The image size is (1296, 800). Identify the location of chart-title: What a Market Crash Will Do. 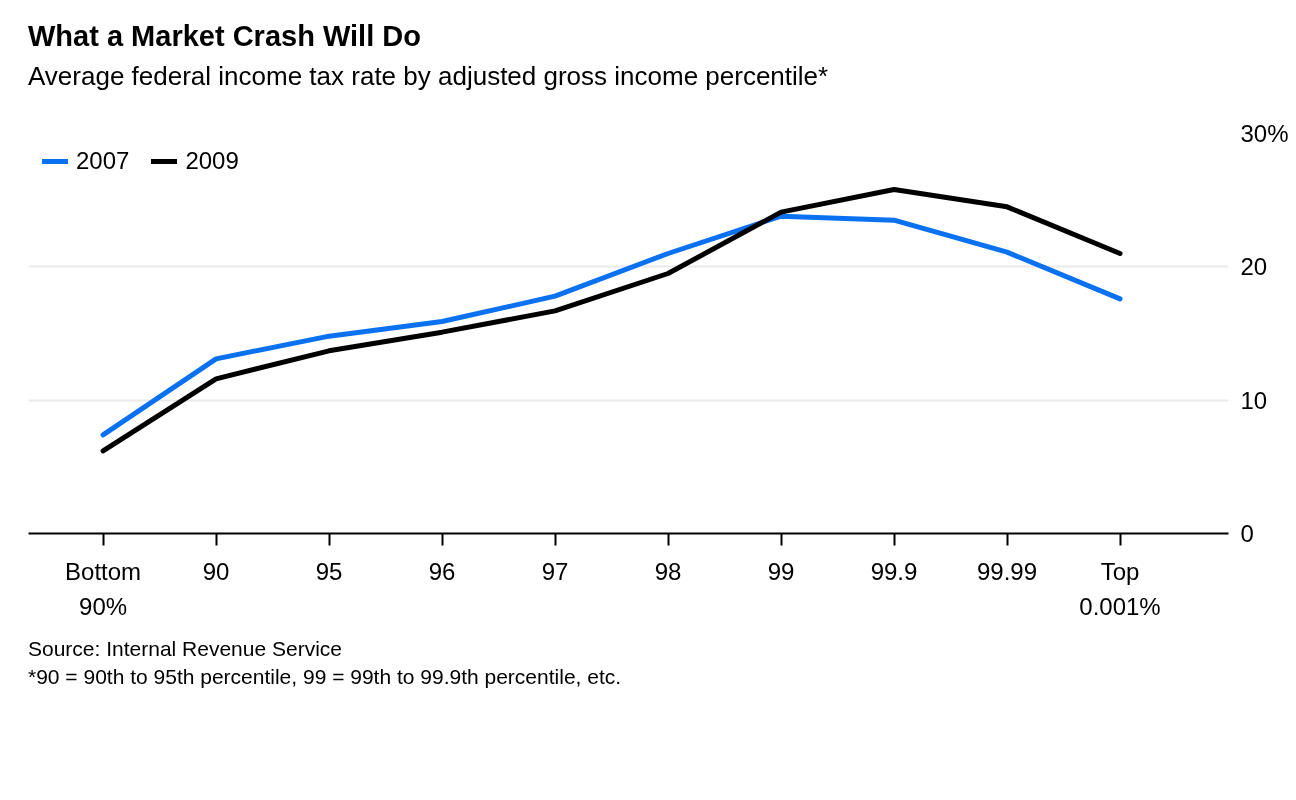
(224, 36).